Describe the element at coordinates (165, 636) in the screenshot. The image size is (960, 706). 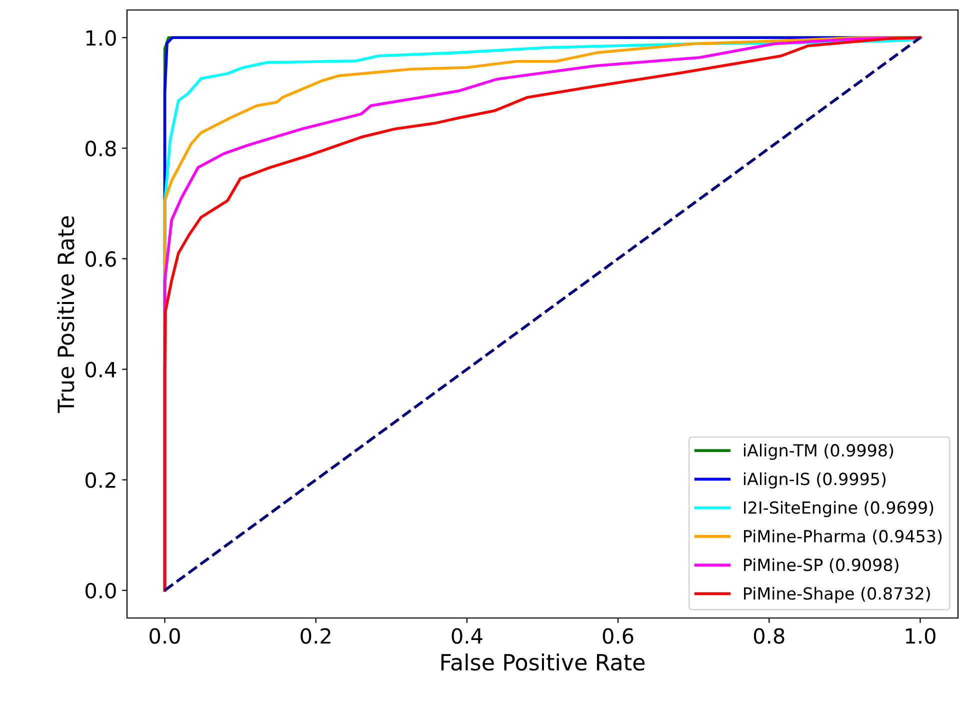
I see `x-tick-label: 0.0` at that location.